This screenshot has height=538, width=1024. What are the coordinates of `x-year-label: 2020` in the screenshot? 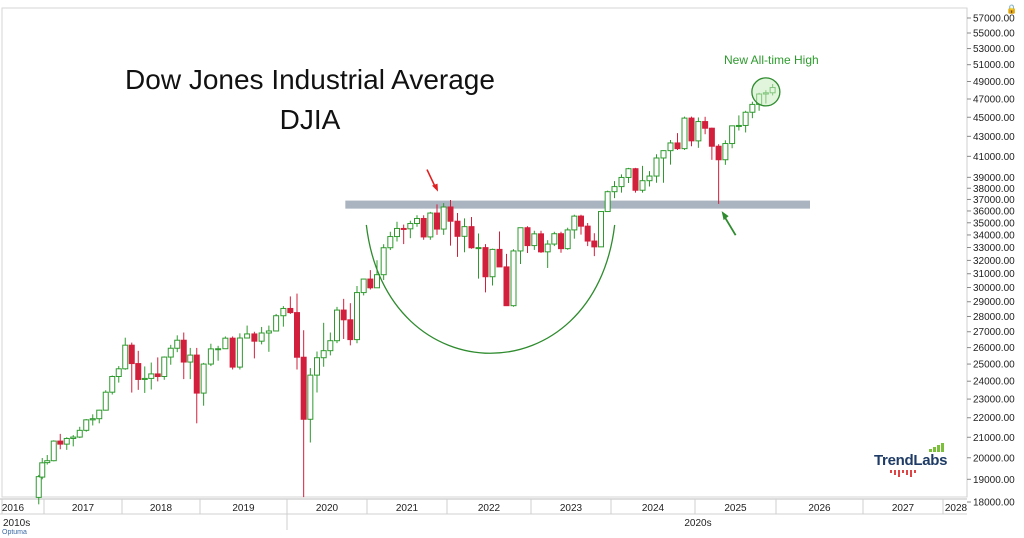 It's located at (327, 508).